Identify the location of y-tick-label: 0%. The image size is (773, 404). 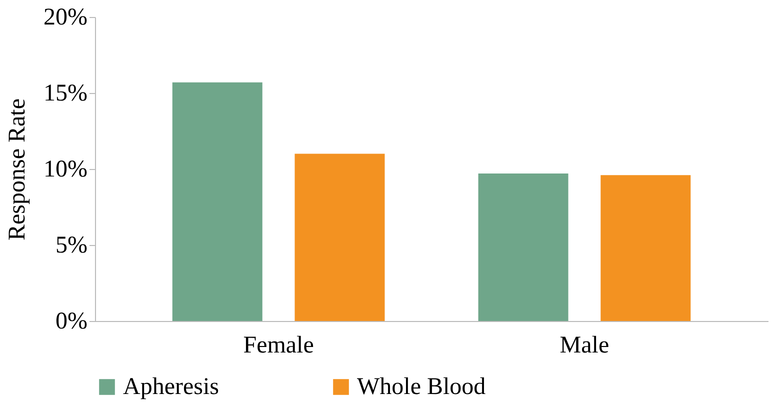
(72, 321).